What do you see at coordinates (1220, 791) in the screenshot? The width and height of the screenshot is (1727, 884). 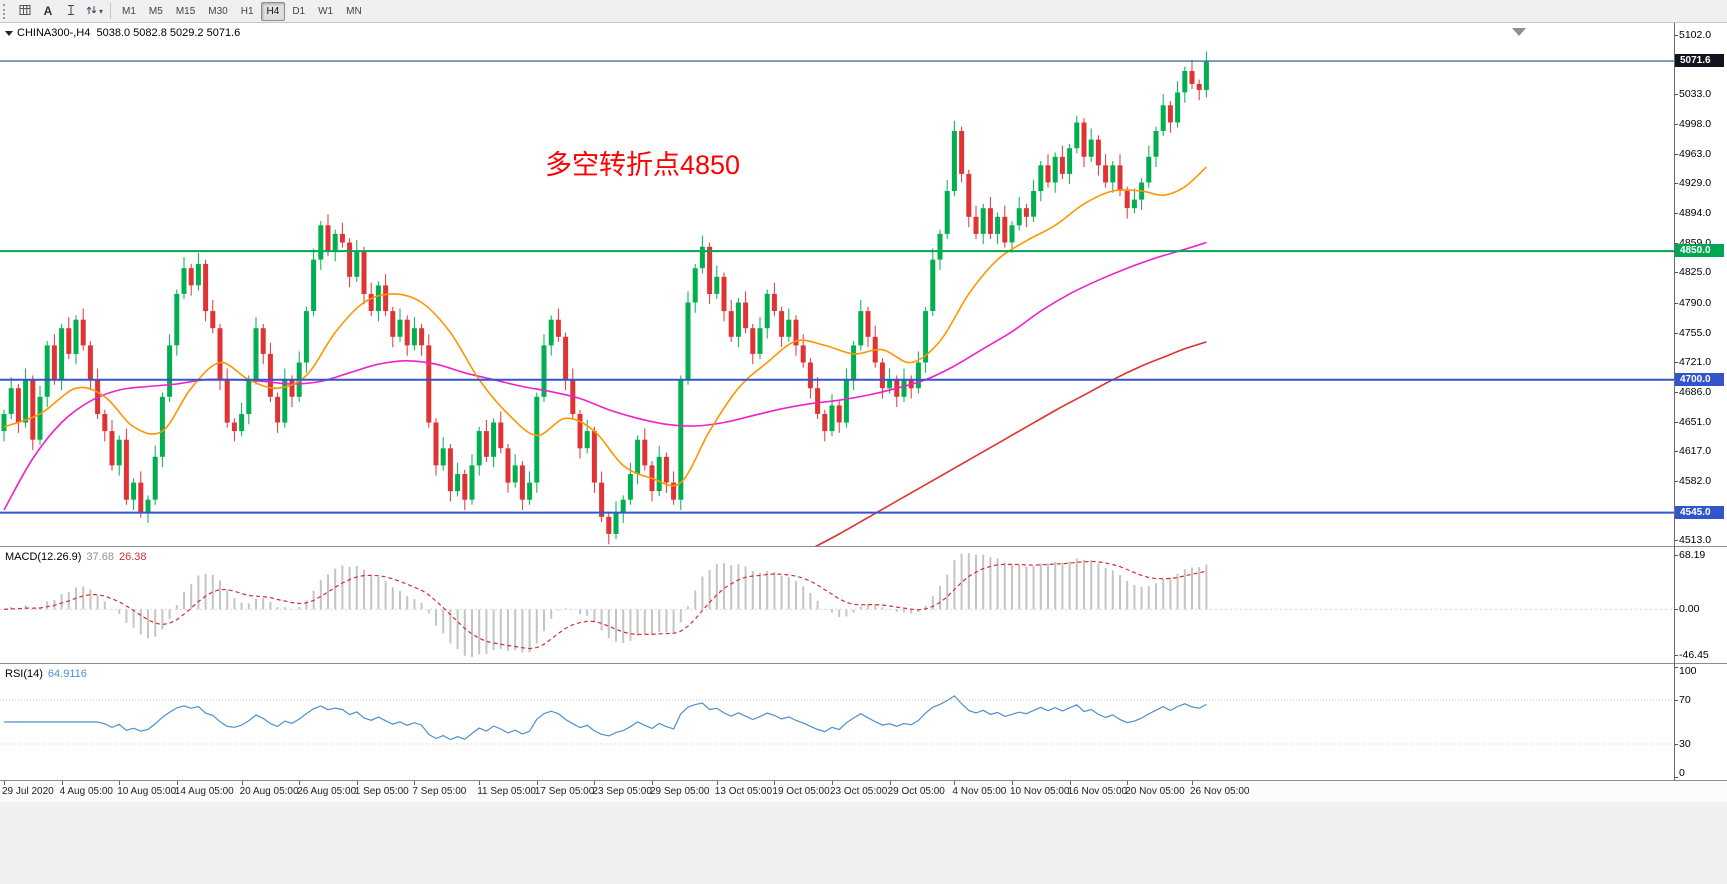 I see `time-axis-label: 26 Nov 05:00` at bounding box center [1220, 791].